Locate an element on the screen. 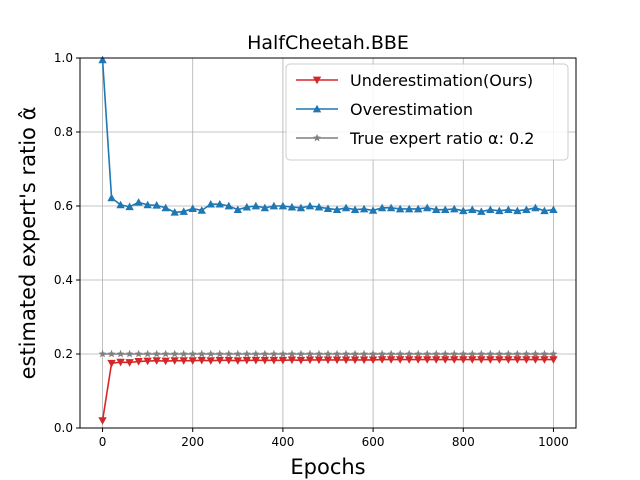 Image resolution: width=640 pixels, height=480 pixels. y-tick-label: 0.4 is located at coordinates (63, 280).